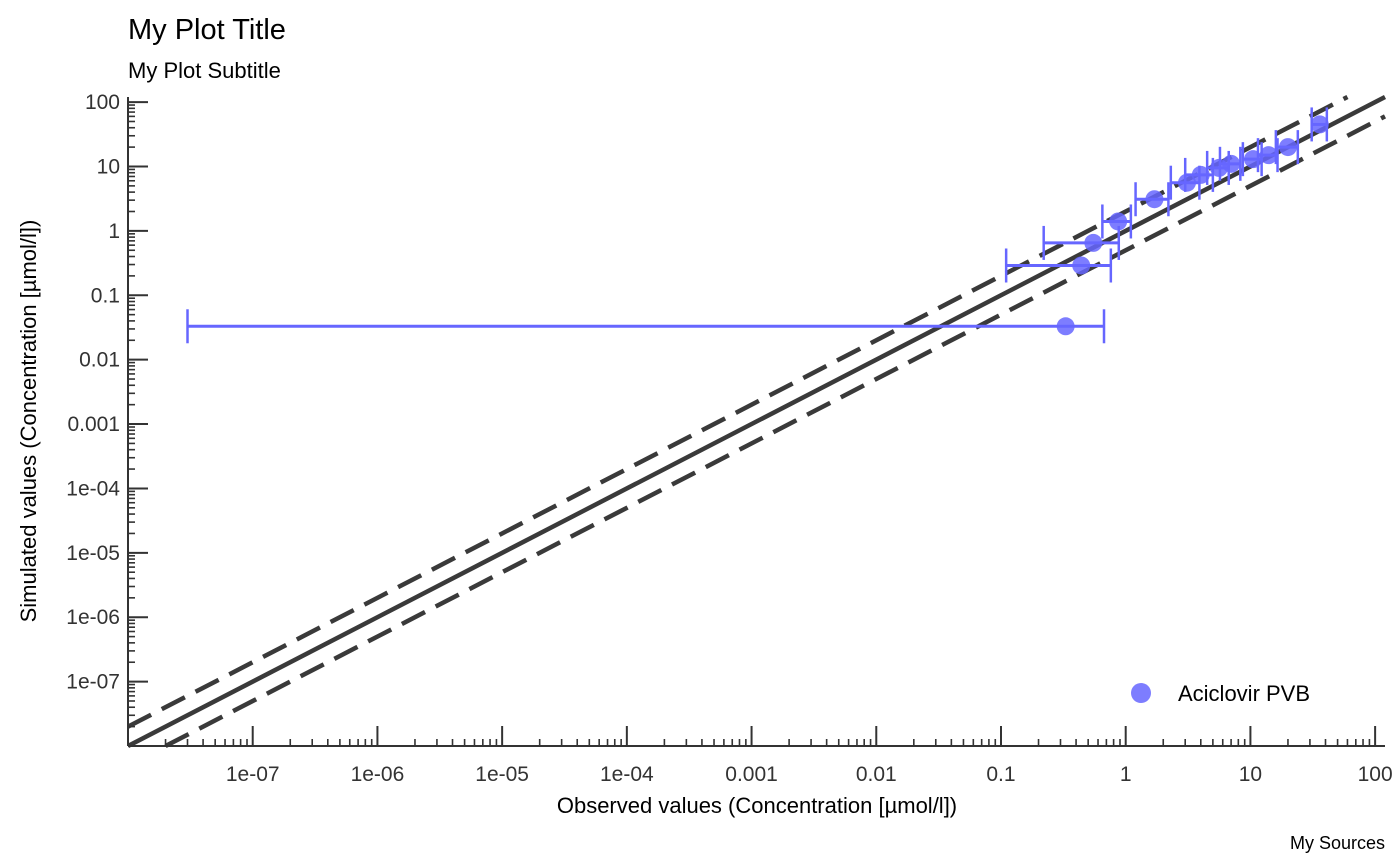  Describe the element at coordinates (93, 424) in the screenshot. I see `y-tick-label: 0.001` at that location.